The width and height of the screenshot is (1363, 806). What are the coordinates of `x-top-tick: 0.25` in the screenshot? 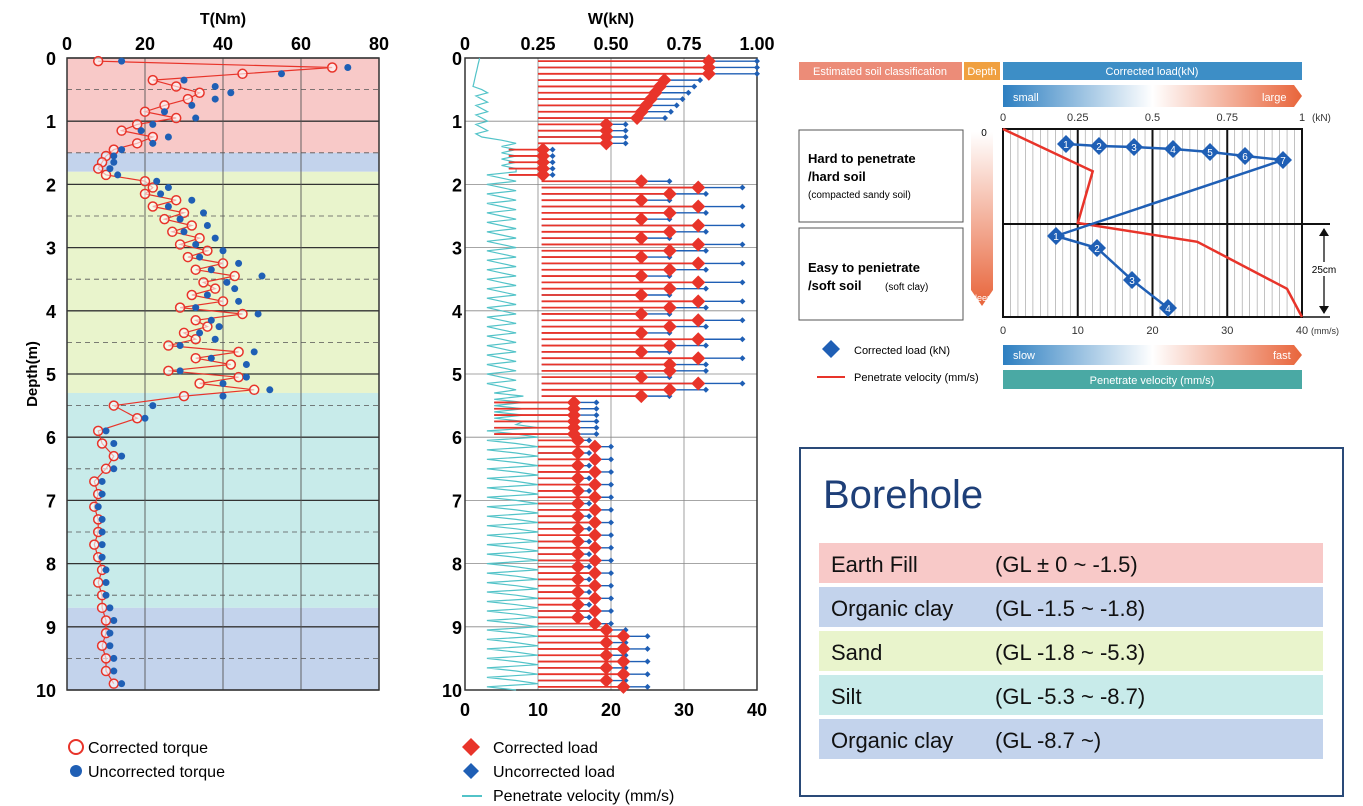 It's located at (537, 44).